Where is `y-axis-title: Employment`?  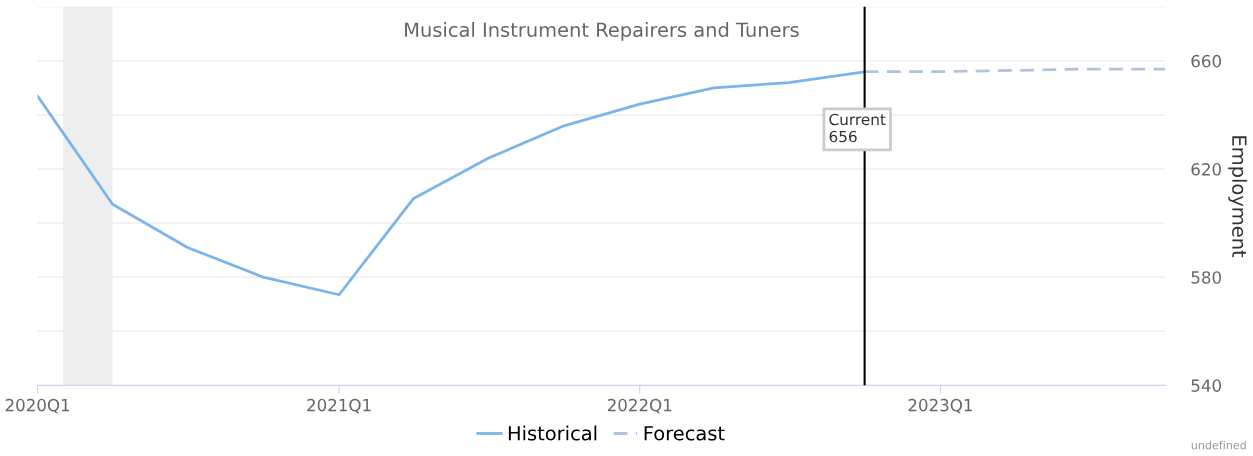
y-axis-title: Employment is located at coordinates (1238, 197).